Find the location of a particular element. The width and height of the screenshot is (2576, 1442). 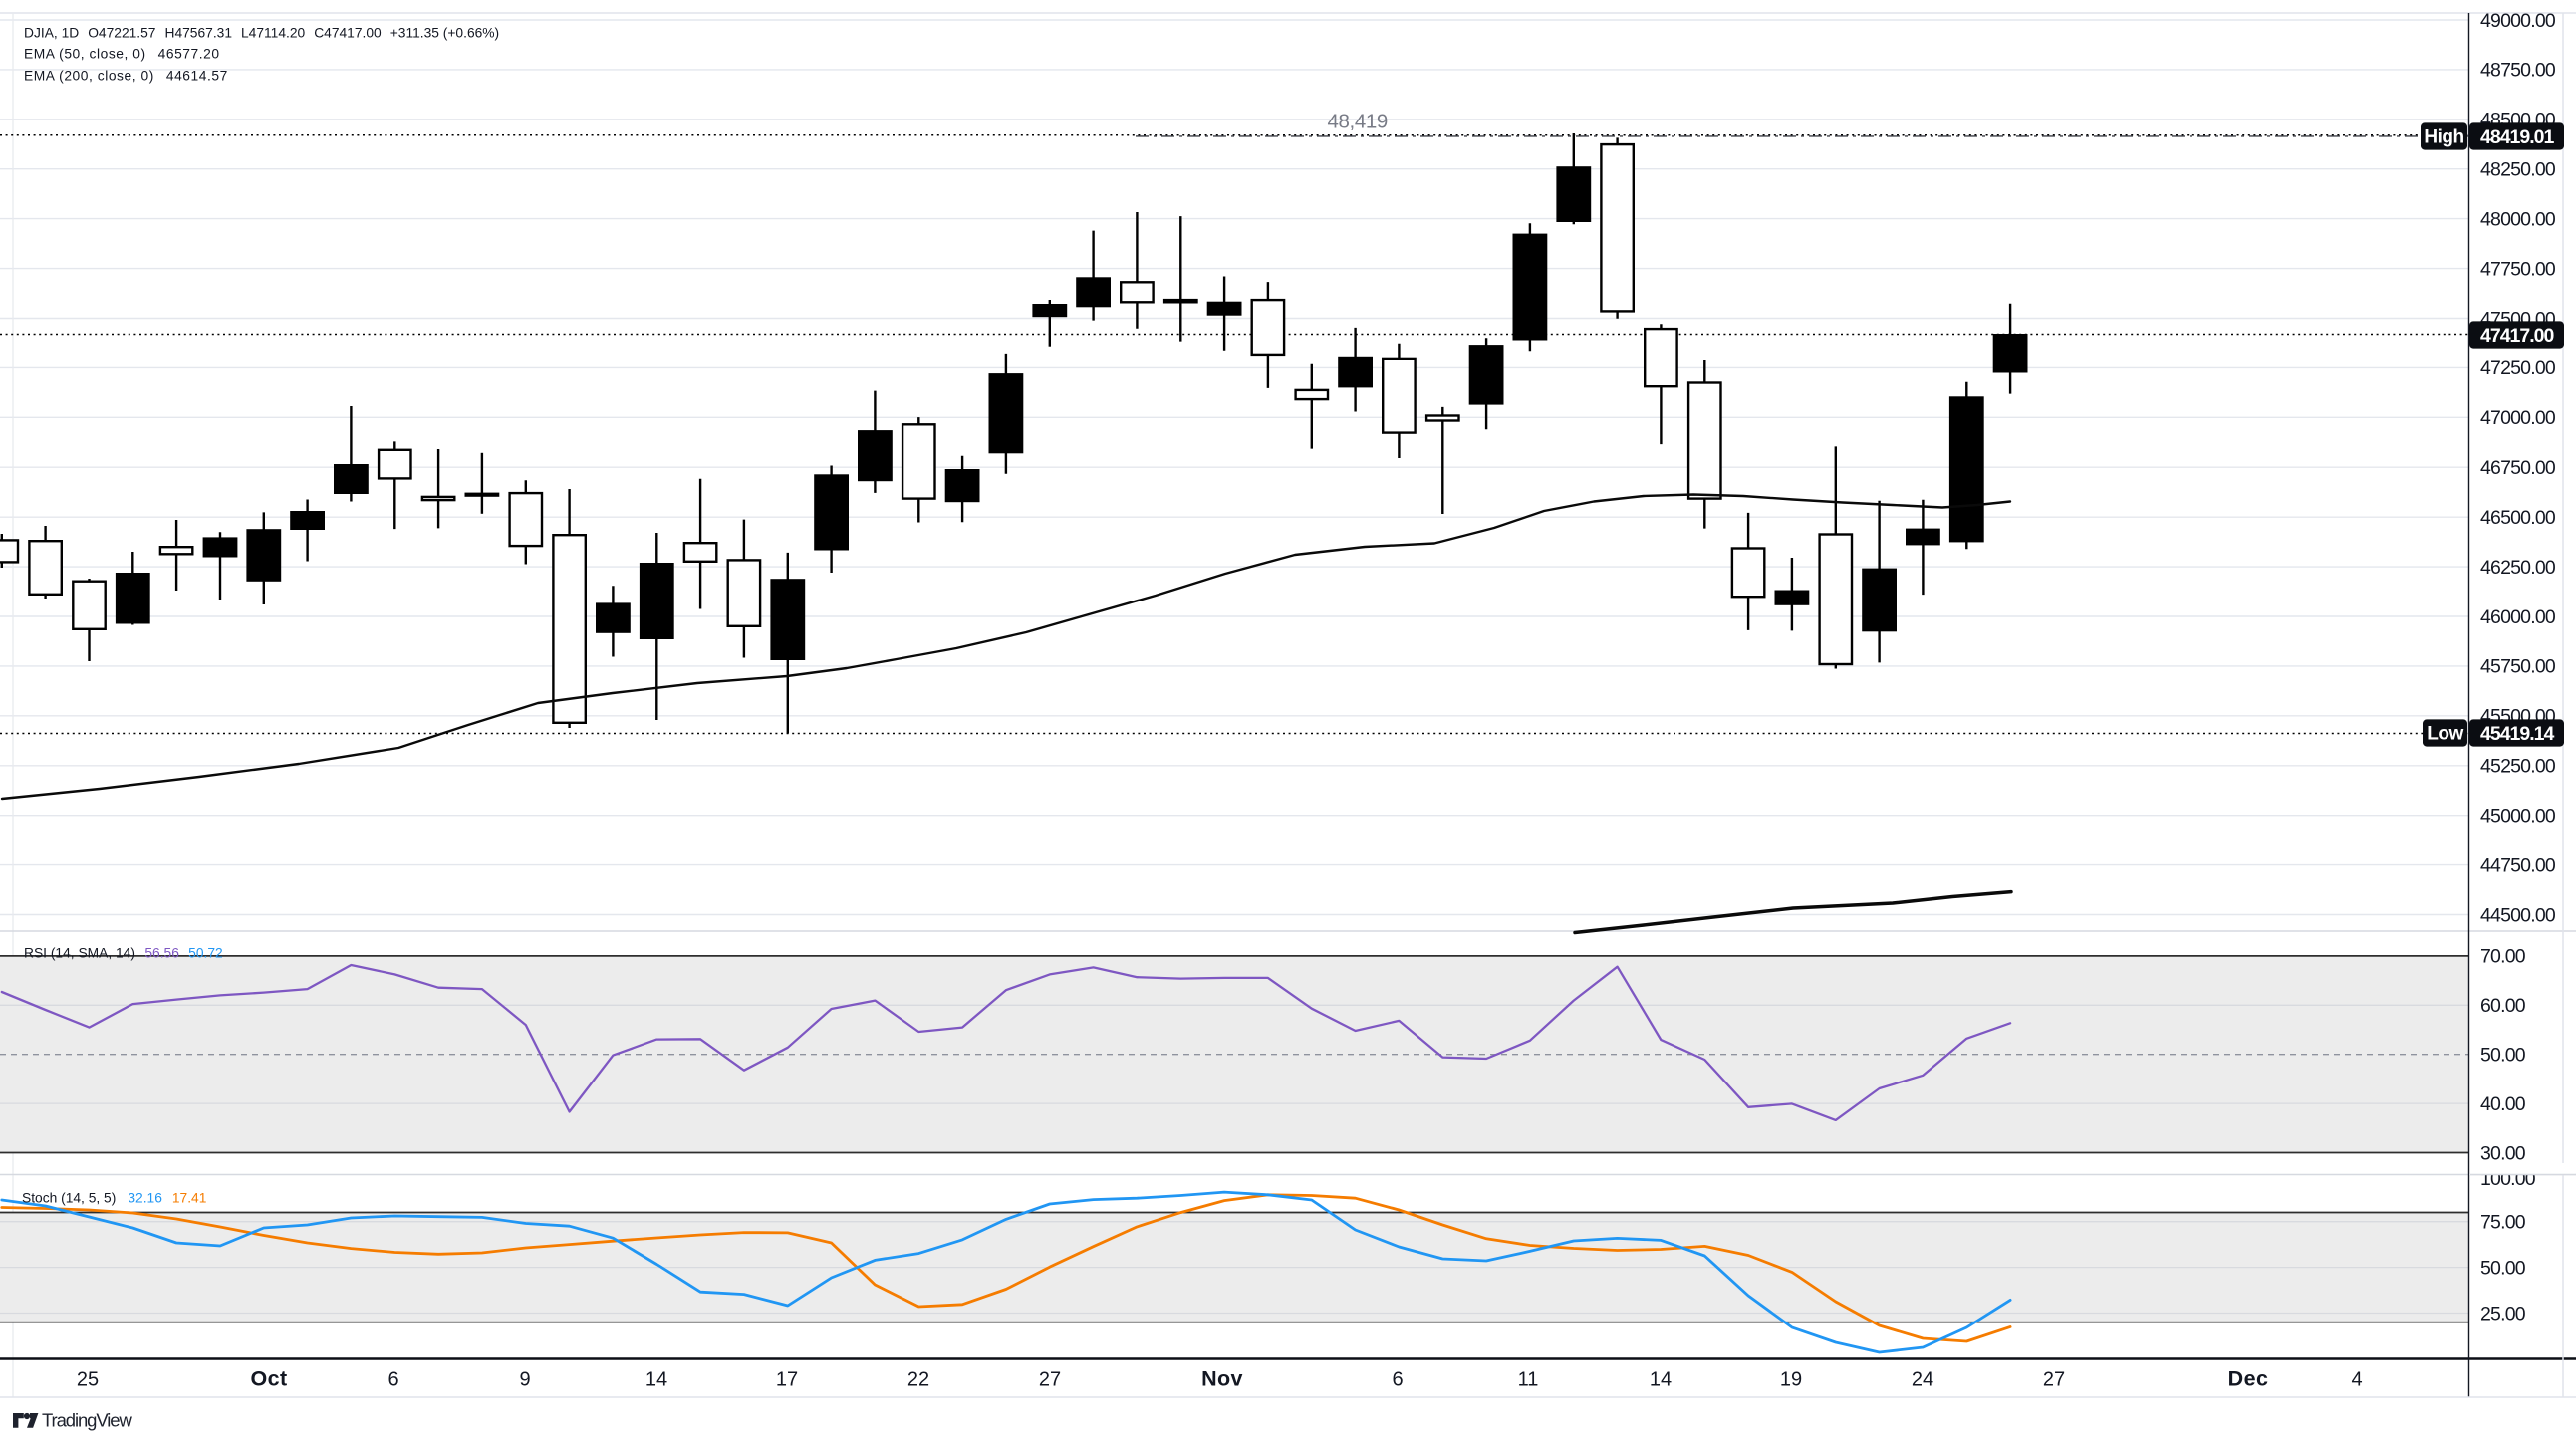

svg-text: 46750.00 is located at coordinates (2518, 468).